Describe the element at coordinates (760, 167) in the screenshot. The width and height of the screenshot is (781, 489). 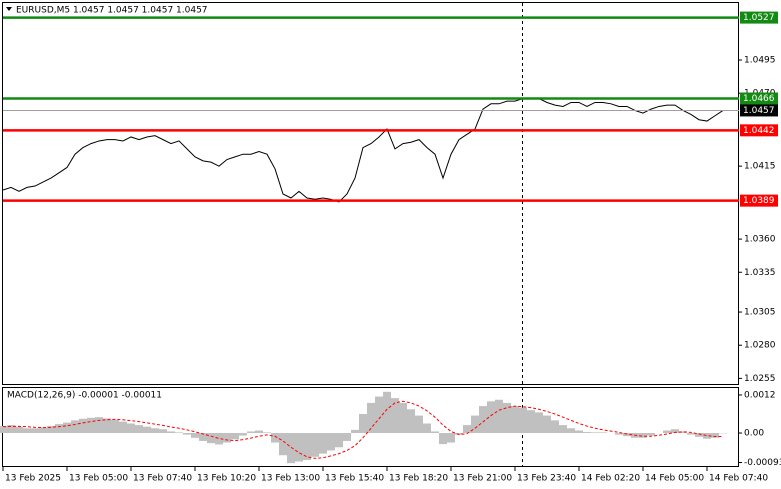
I see `y-tick-label: 1.0415` at that location.